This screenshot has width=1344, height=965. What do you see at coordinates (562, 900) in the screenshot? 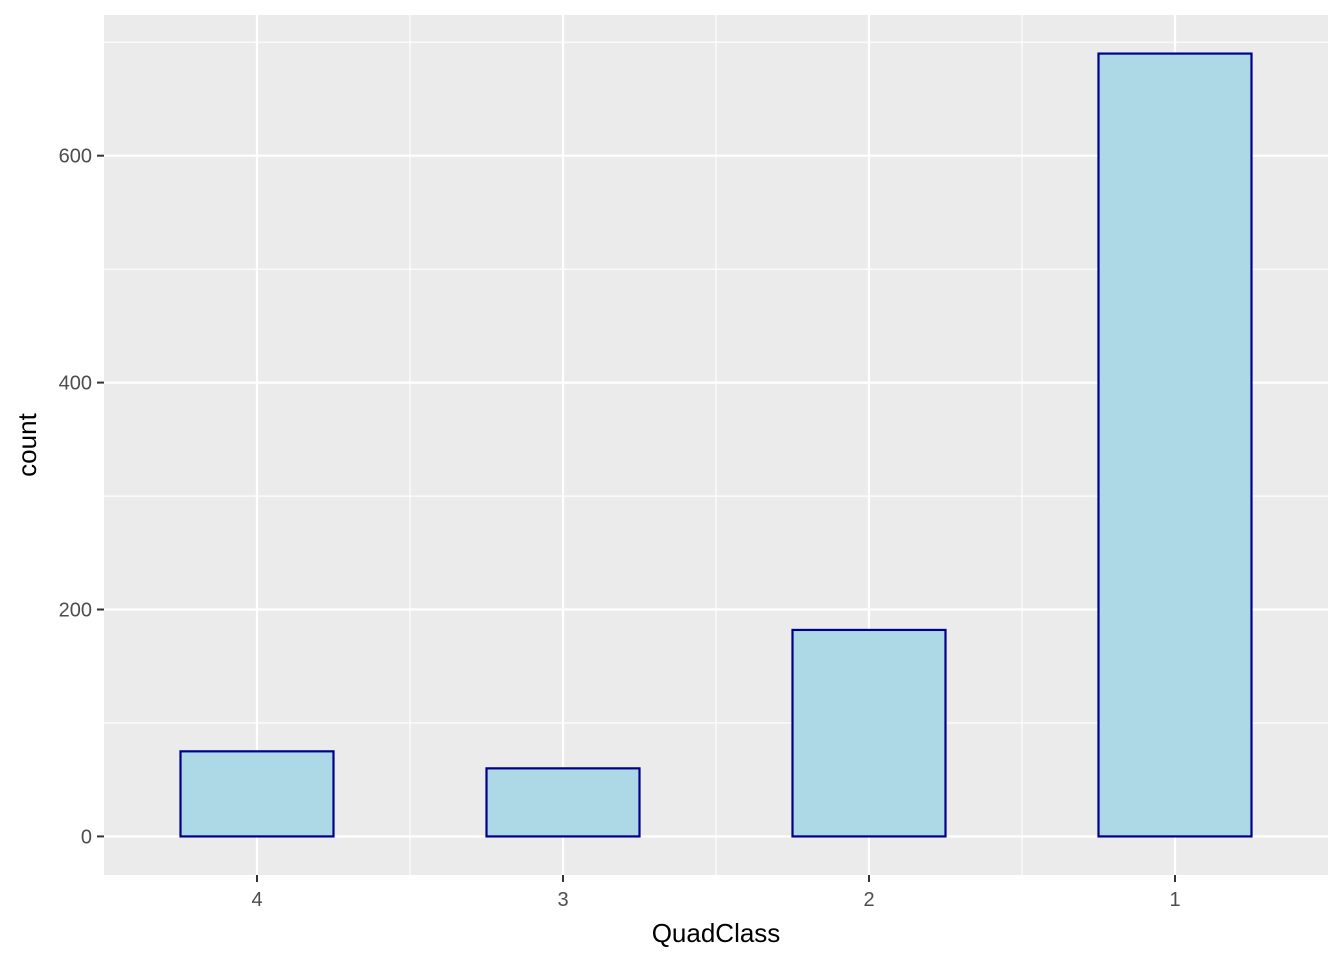
I see `x-tick-label: 3` at bounding box center [562, 900].